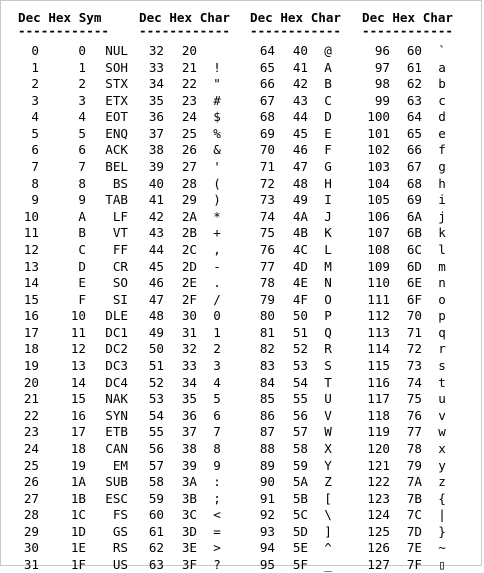 This screenshot has height=573, width=484. What do you see at coordinates (120, 266) in the screenshot?
I see `symbol-value: CR` at bounding box center [120, 266].